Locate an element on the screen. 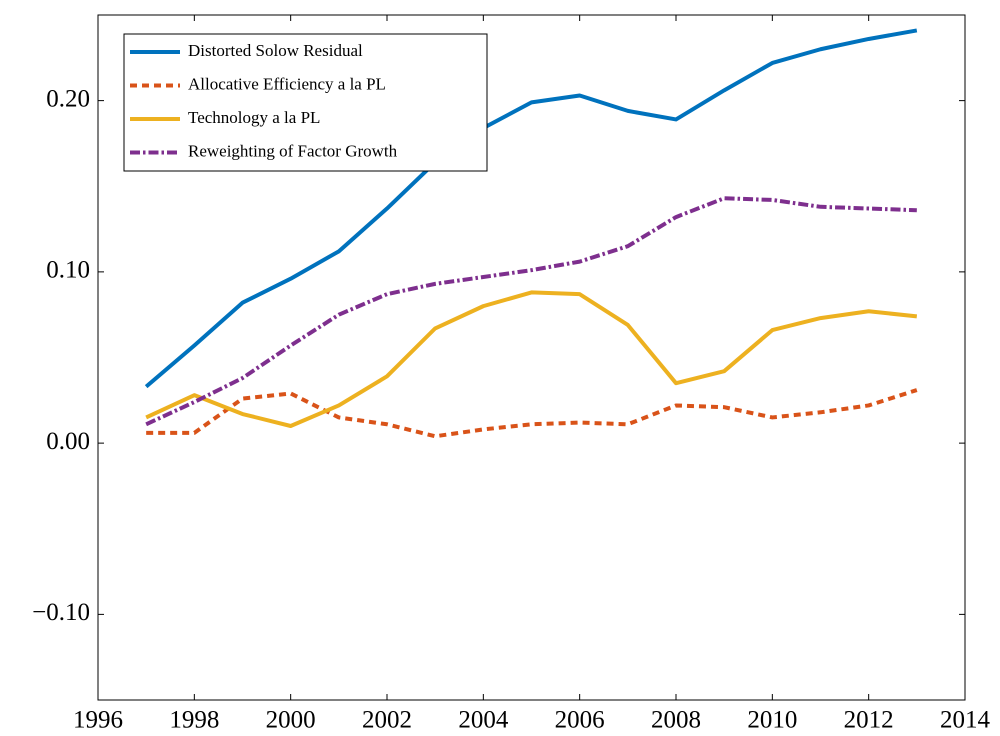  y-tick-label: 0.10 is located at coordinates (68, 270).